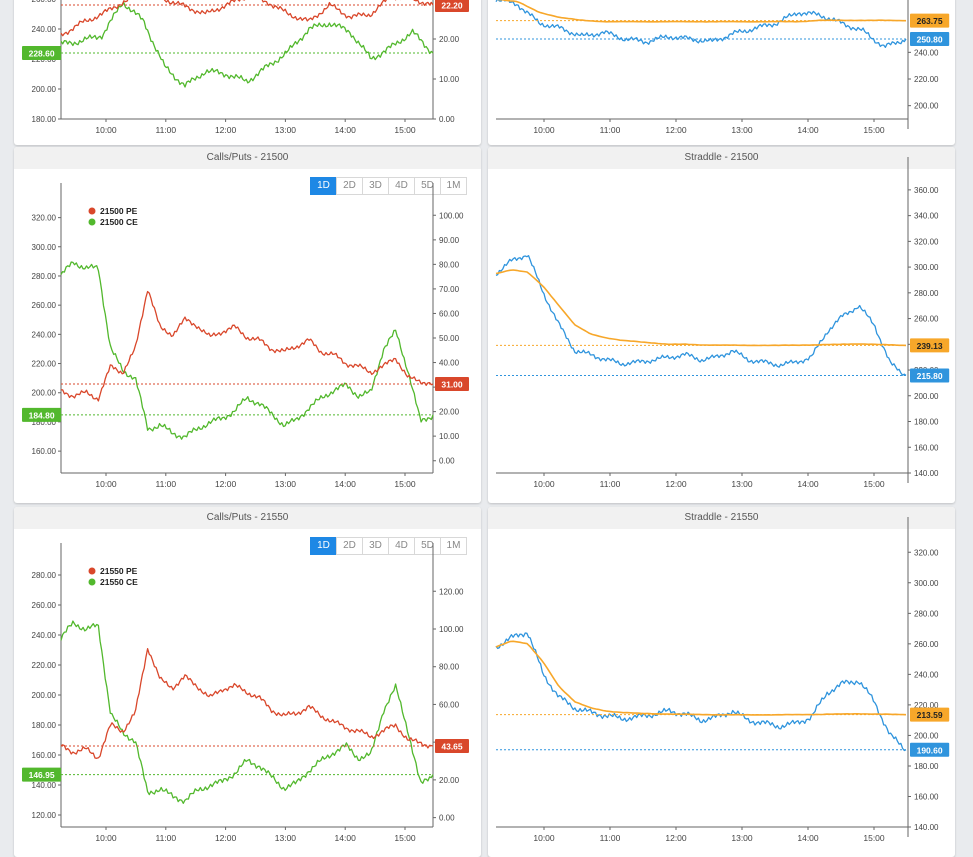 The image size is (973, 857). I want to click on ce-current-badge-text: 228.60, so click(42, 54).